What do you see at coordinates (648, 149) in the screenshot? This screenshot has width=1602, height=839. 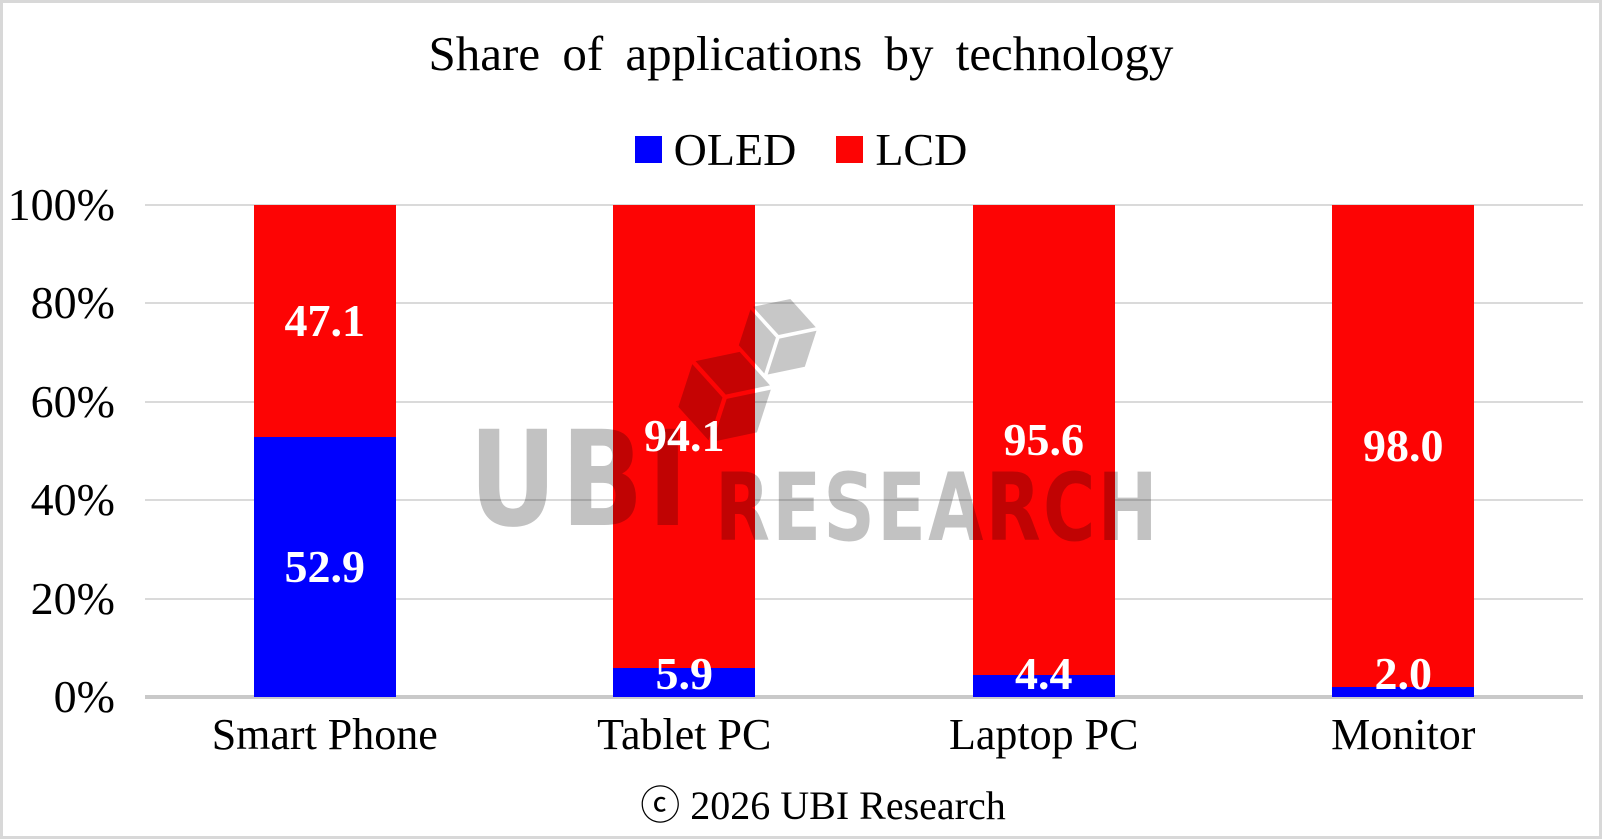 I see `legend-swatch-oled-icon` at bounding box center [648, 149].